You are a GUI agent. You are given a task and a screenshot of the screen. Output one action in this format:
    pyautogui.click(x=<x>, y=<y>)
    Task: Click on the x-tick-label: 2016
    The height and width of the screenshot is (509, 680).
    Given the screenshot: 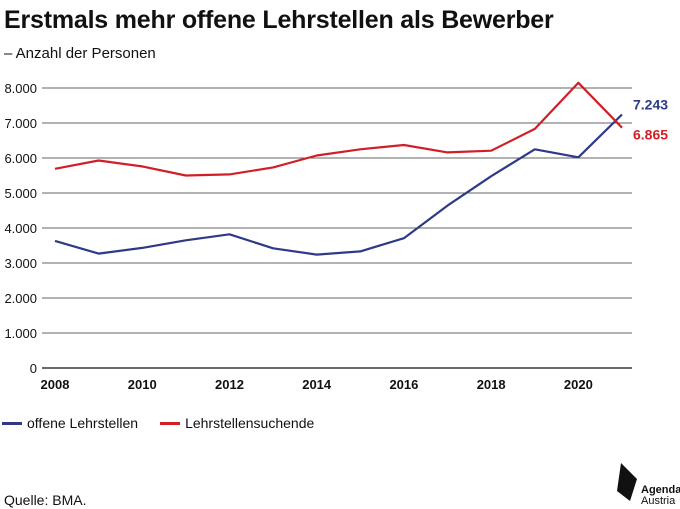 What is the action you would take?
    pyautogui.click(x=403, y=384)
    